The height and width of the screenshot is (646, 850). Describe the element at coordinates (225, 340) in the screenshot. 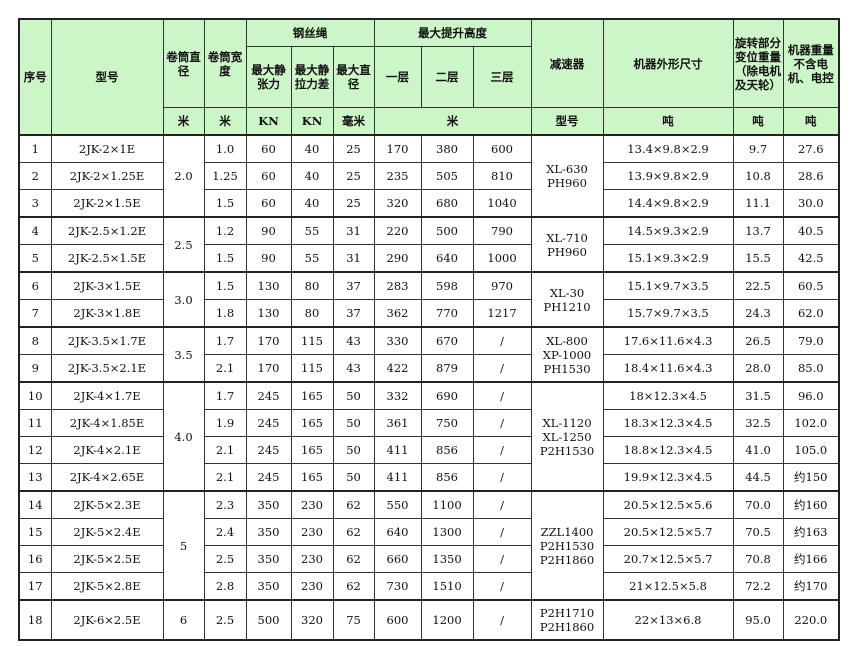

I see `cell-drum-width: 1.7` at that location.